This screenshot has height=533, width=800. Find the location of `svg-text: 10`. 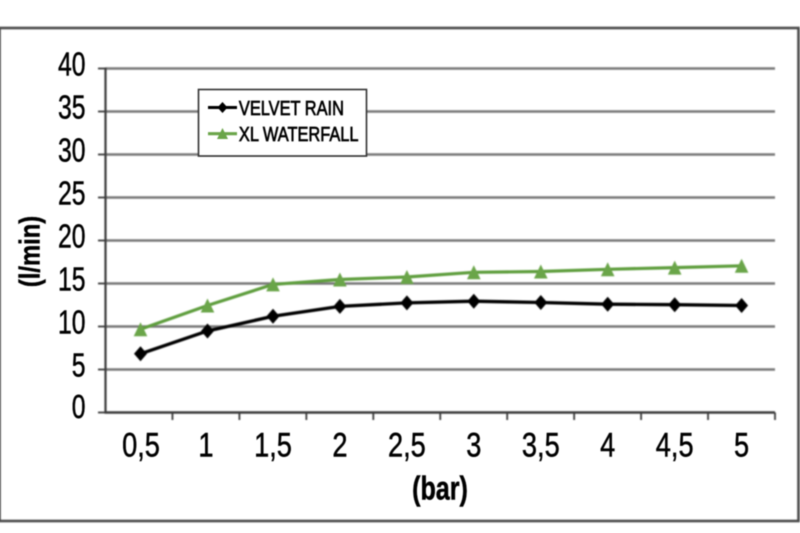

svg-text: 10 is located at coordinates (72, 323).